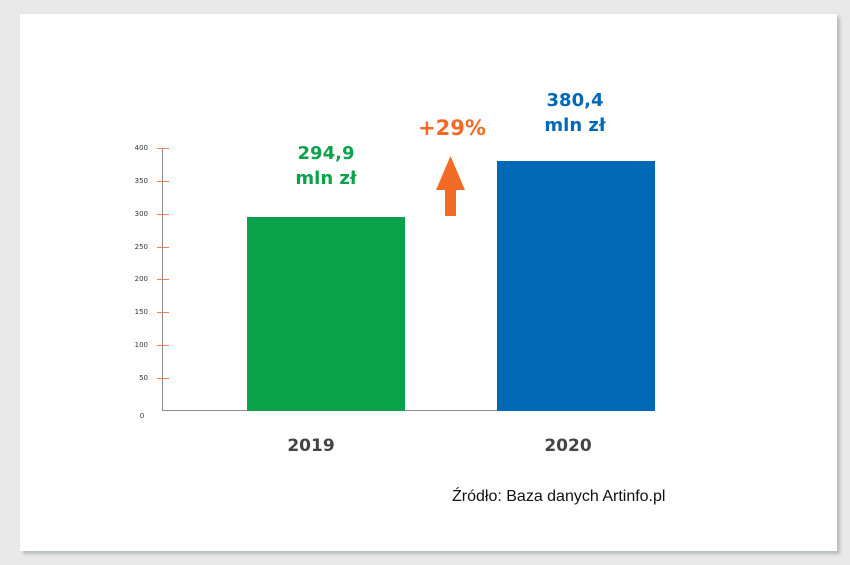  What do you see at coordinates (141, 181) in the screenshot?
I see `y-tick-label: 350` at bounding box center [141, 181].